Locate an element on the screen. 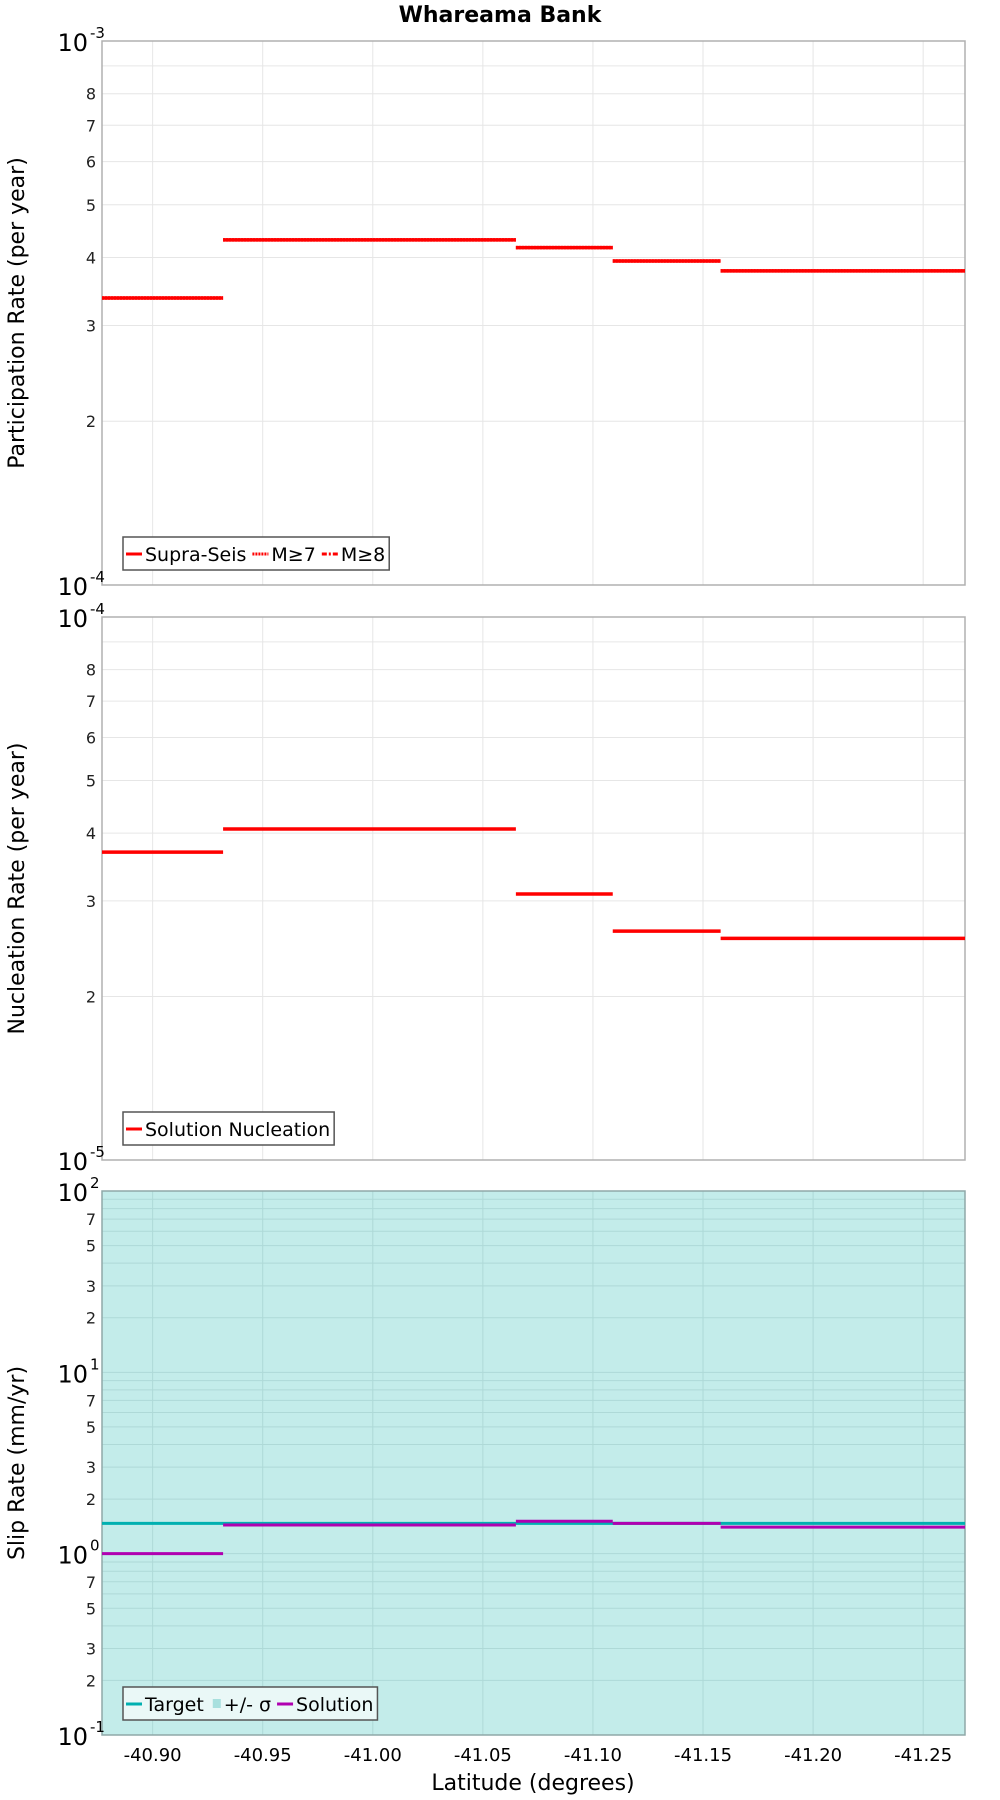 The width and height of the screenshot is (1000, 1800). x-tick-label: -41.15 is located at coordinates (703, 1755).